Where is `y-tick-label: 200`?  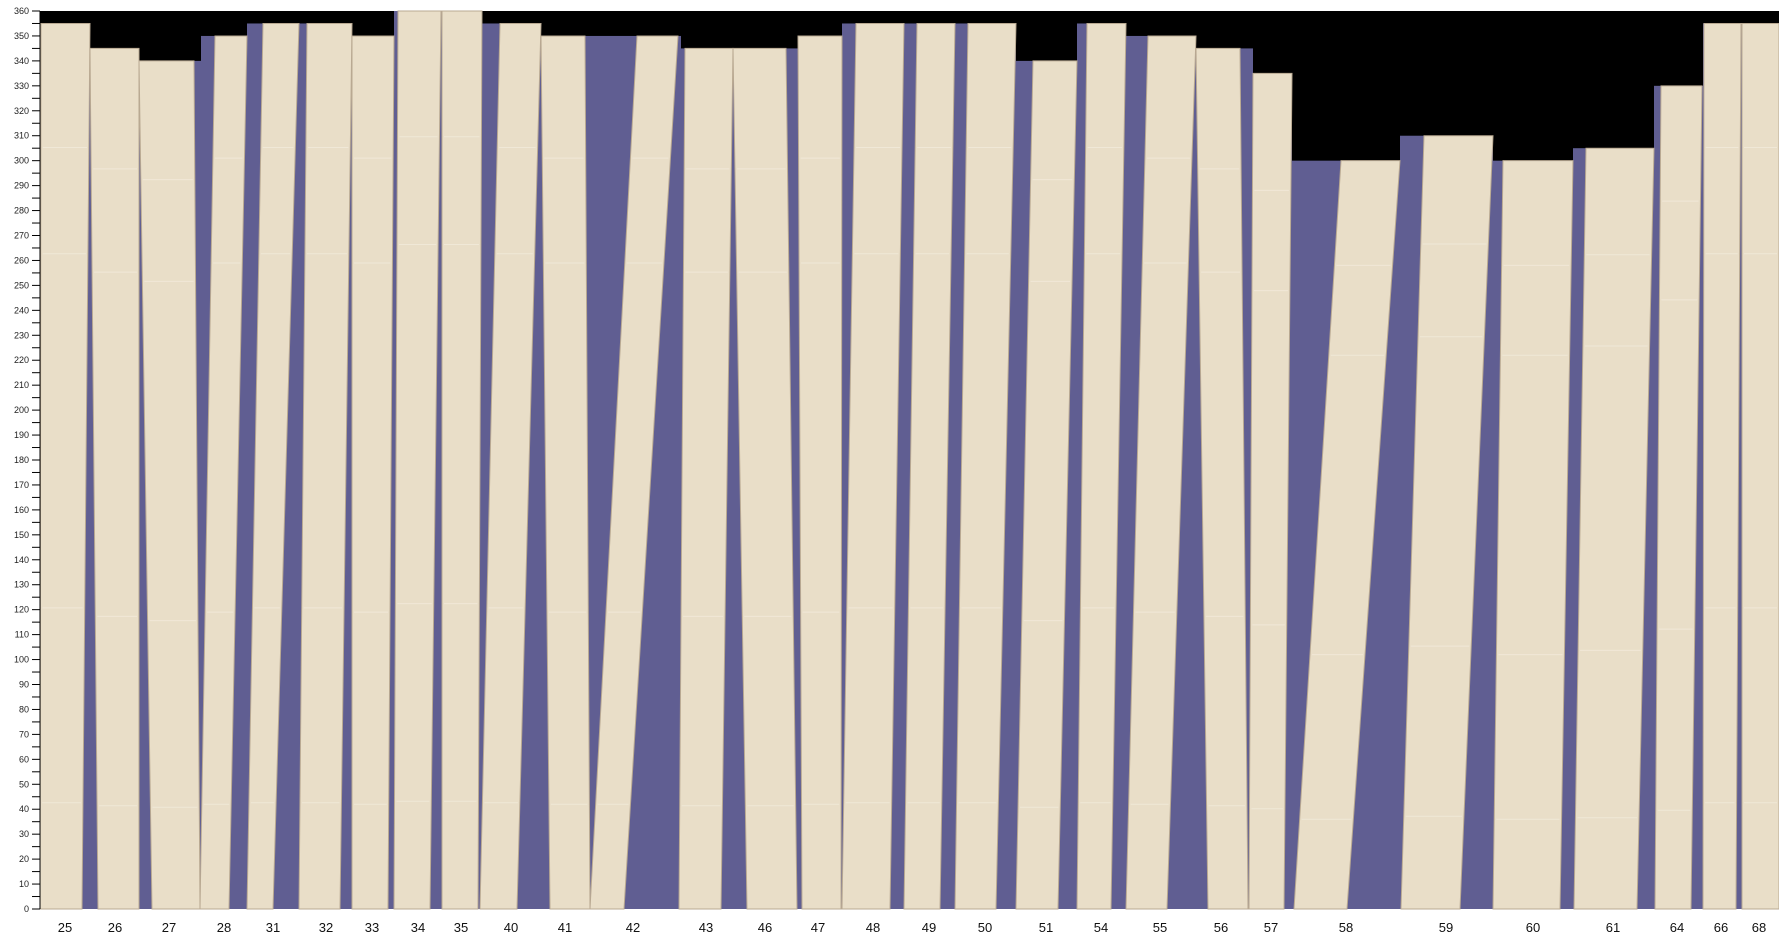
y-tick-label: 200 is located at coordinates (21, 410).